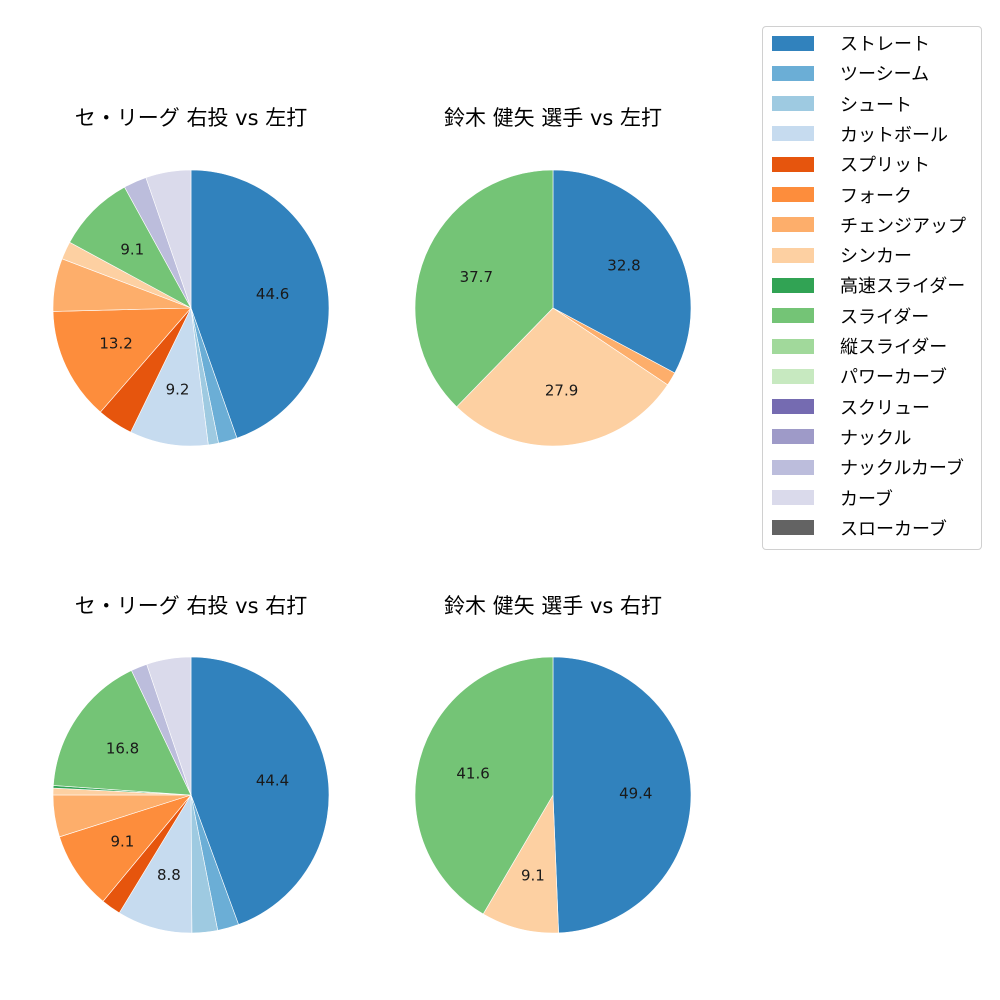  What do you see at coordinates (191, 606) in the screenshot?
I see `chart-title: セ・リーグ 右投 vs 右打` at bounding box center [191, 606].